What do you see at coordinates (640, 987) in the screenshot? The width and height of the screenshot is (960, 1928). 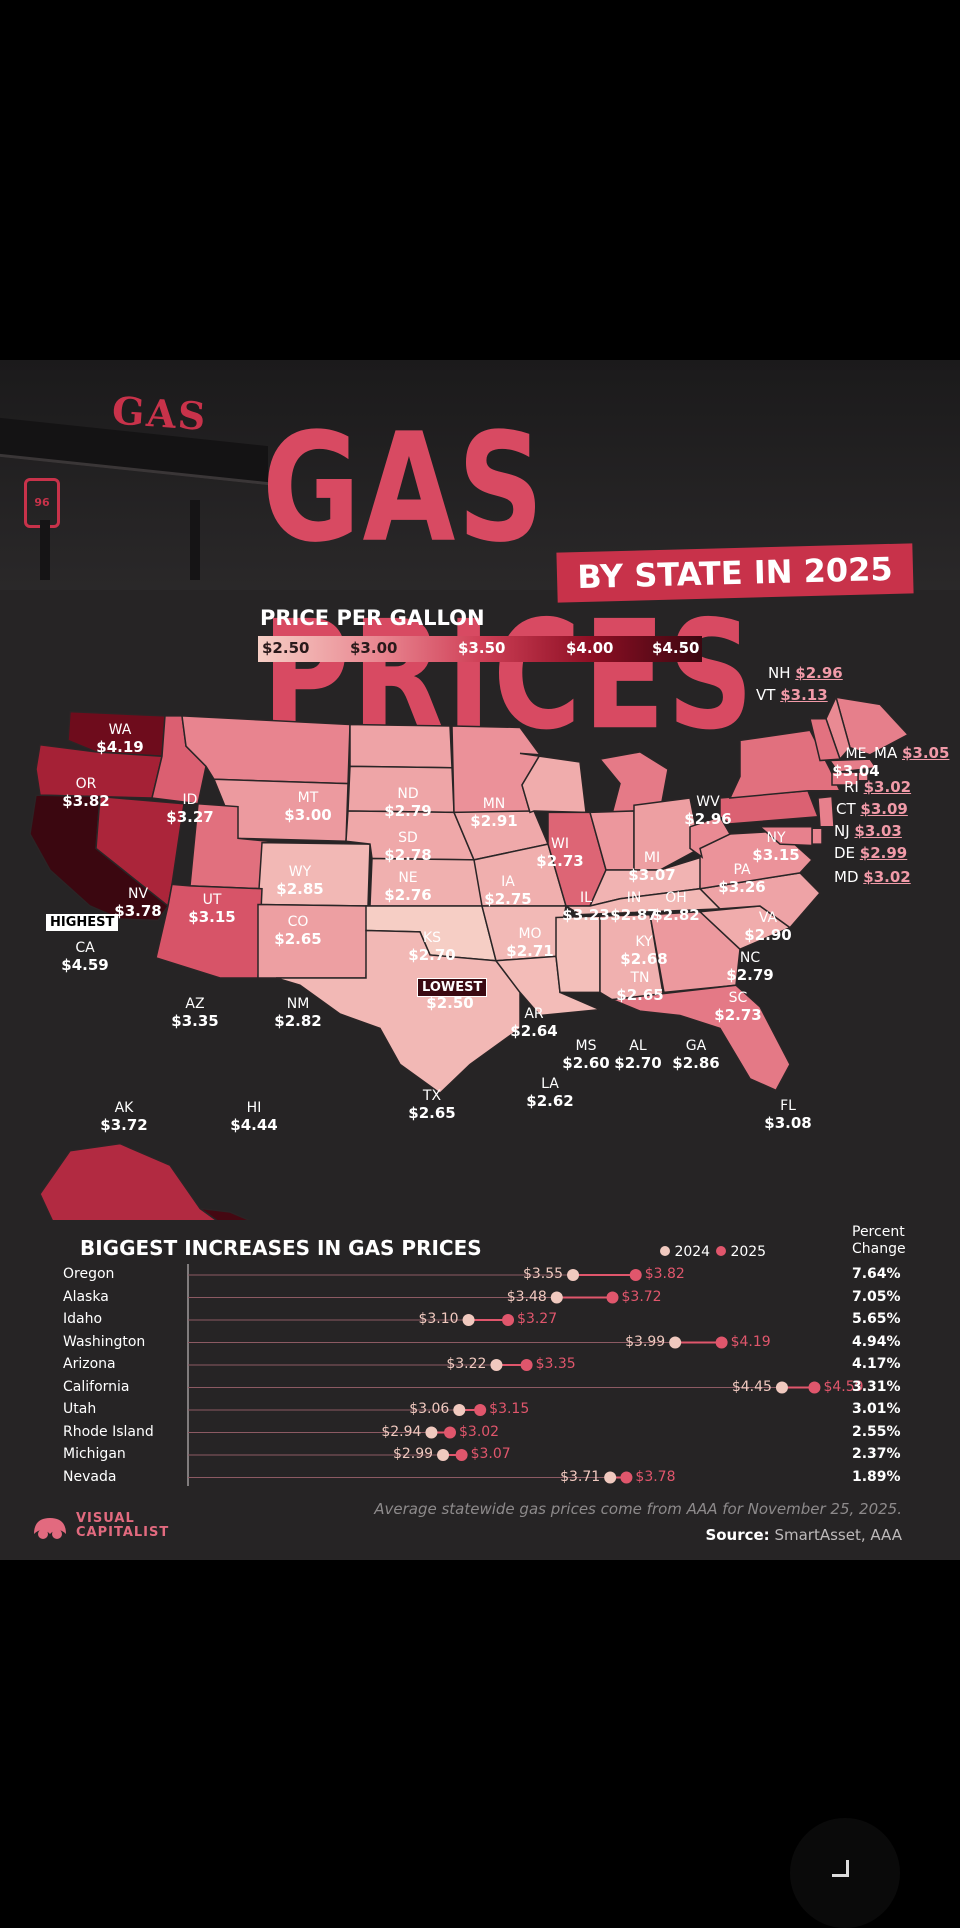 I see `state-label-tn: TN $2.65` at bounding box center [640, 987].